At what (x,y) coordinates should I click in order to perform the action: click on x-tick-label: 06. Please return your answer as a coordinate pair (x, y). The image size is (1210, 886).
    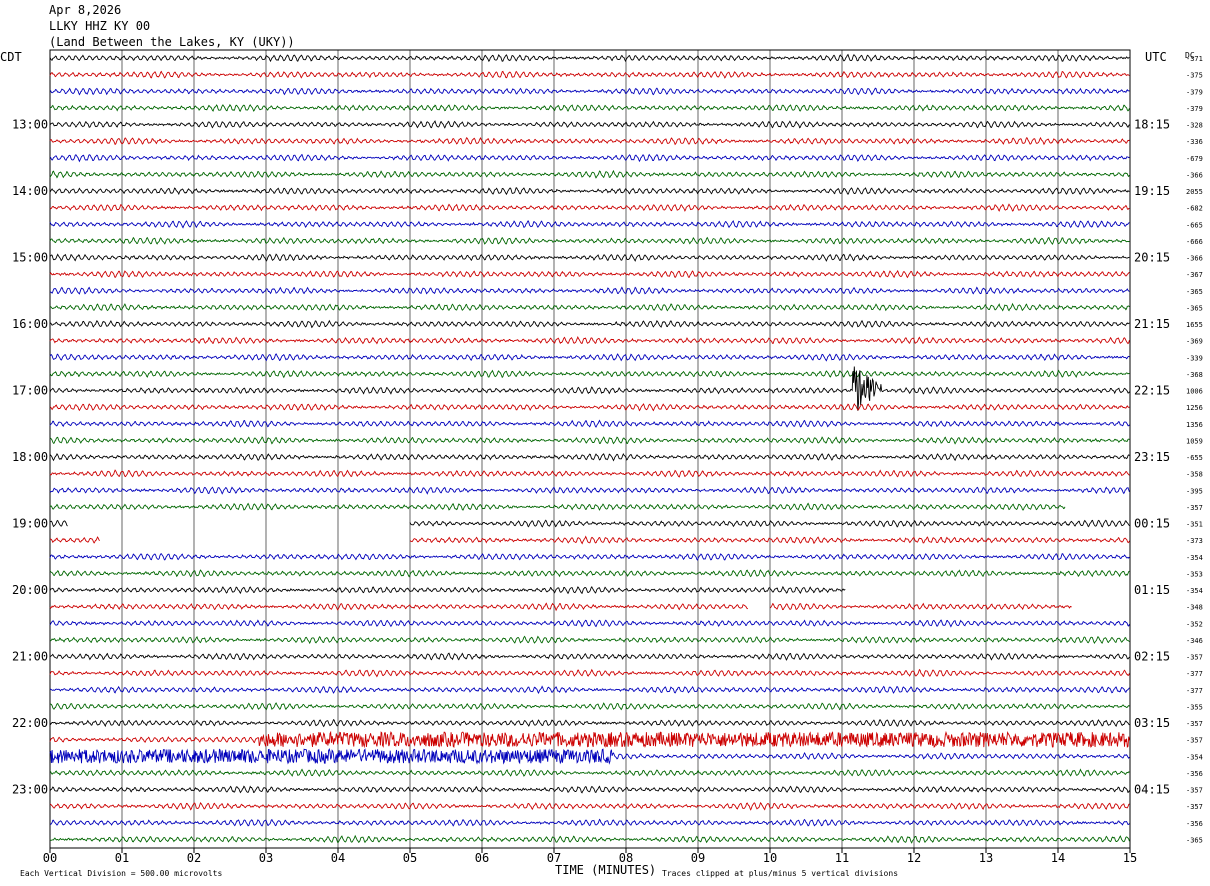
    Looking at the image, I should click on (482, 858).